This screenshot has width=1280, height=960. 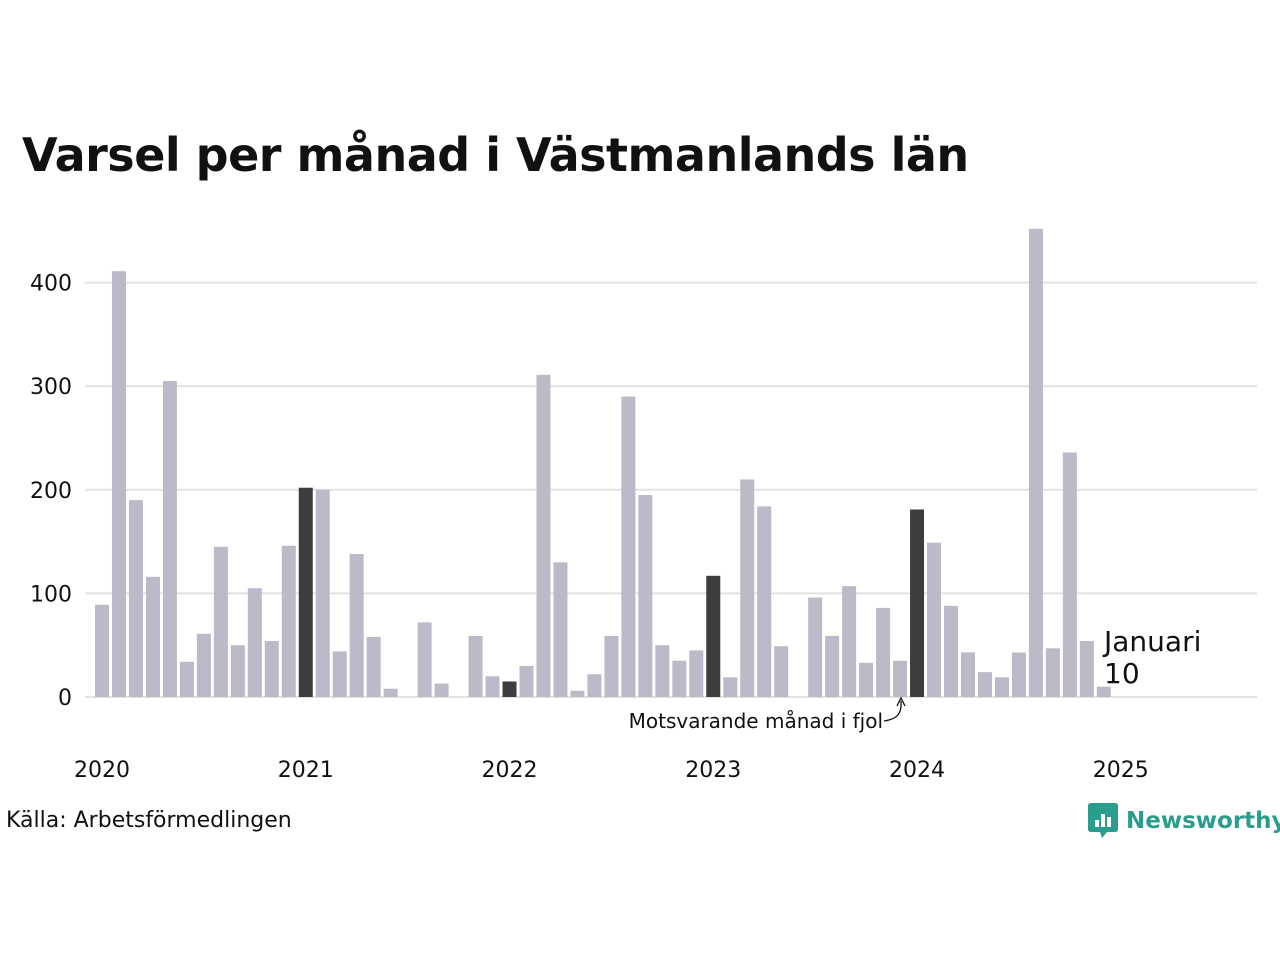 What do you see at coordinates (306, 770) in the screenshot?
I see `x-tick-label: 2021` at bounding box center [306, 770].